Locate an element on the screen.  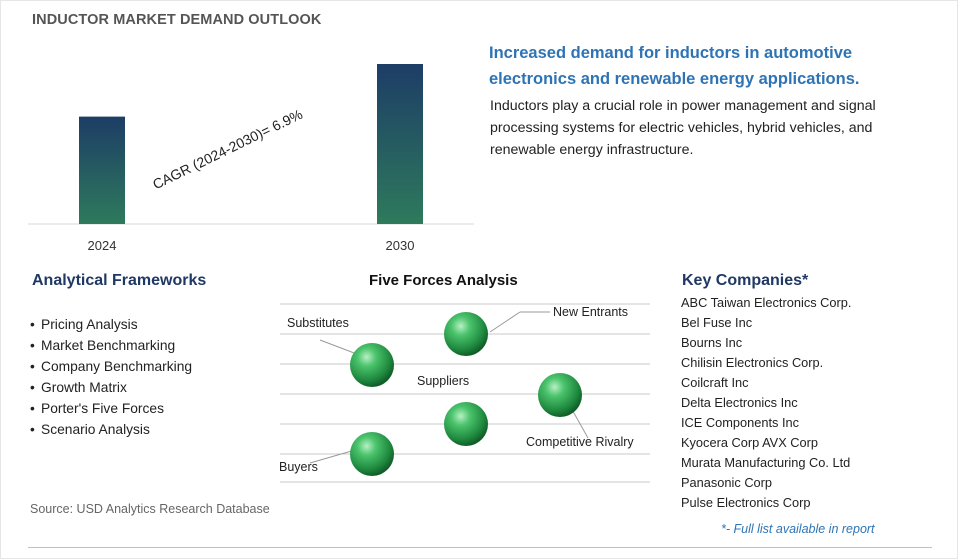
list-item: Scenario Analysis is located at coordinates (111, 429).